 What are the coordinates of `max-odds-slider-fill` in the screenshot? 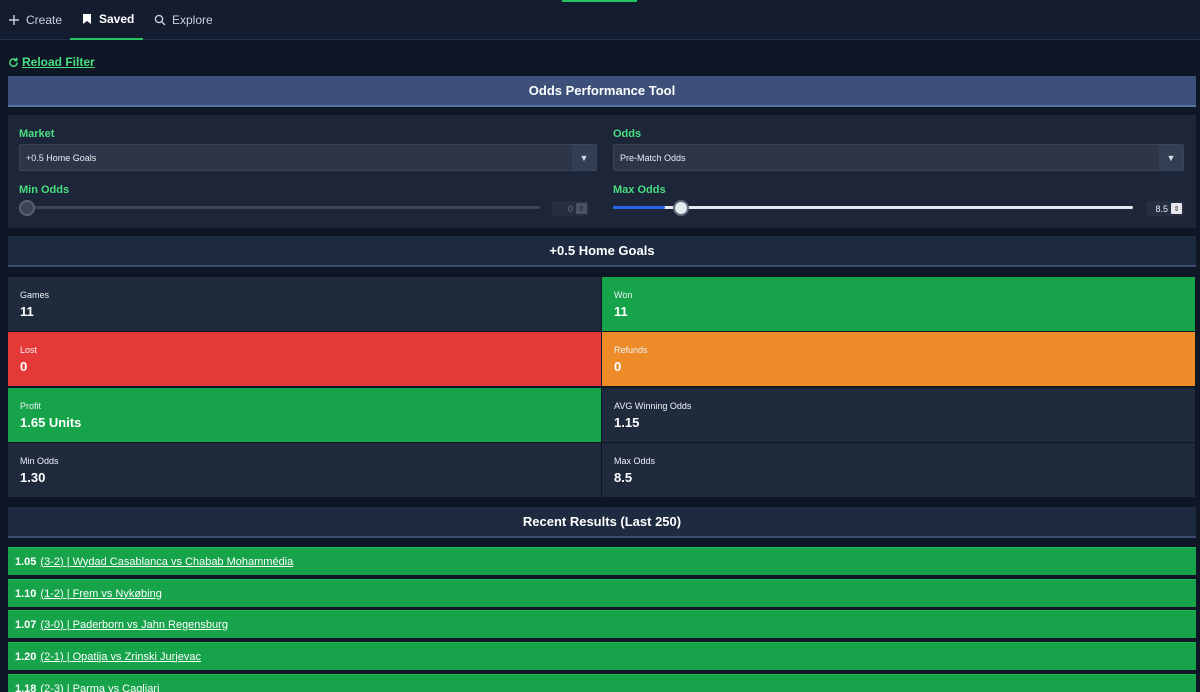 It's located at (639, 207).